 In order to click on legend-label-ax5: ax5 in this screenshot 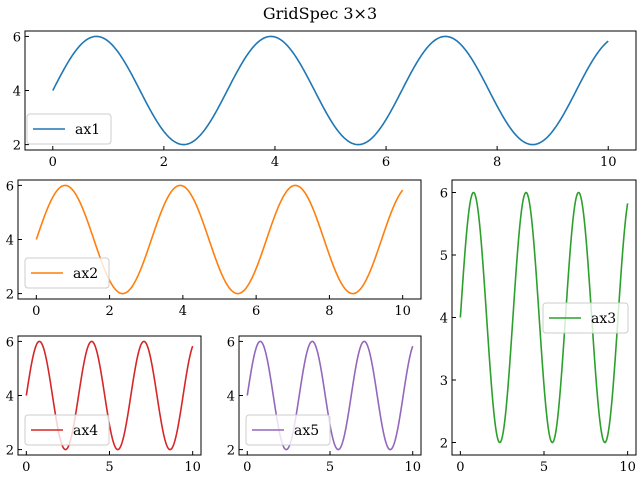, I will do `click(306, 431)`.